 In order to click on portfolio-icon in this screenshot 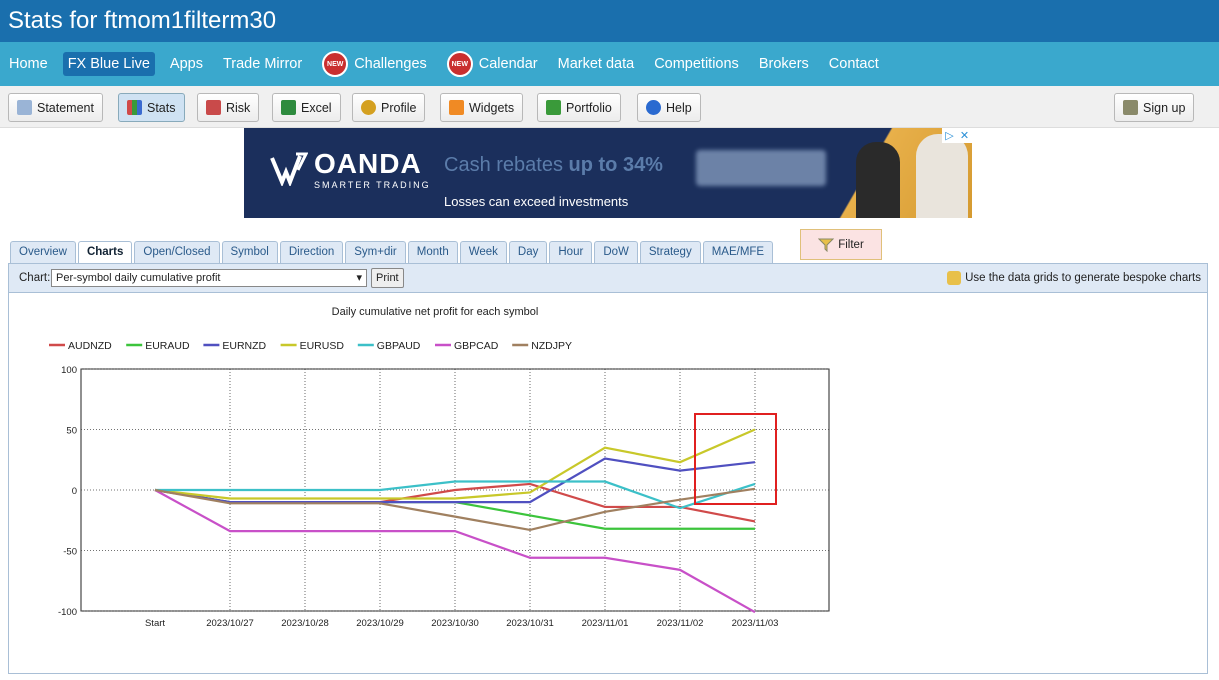, I will do `click(553, 107)`.